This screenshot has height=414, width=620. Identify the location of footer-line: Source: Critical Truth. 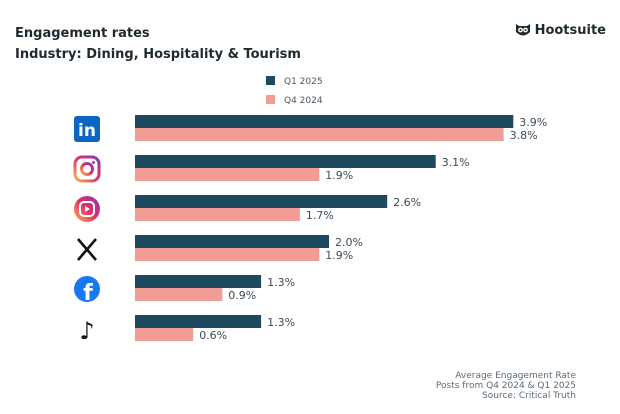
(529, 396).